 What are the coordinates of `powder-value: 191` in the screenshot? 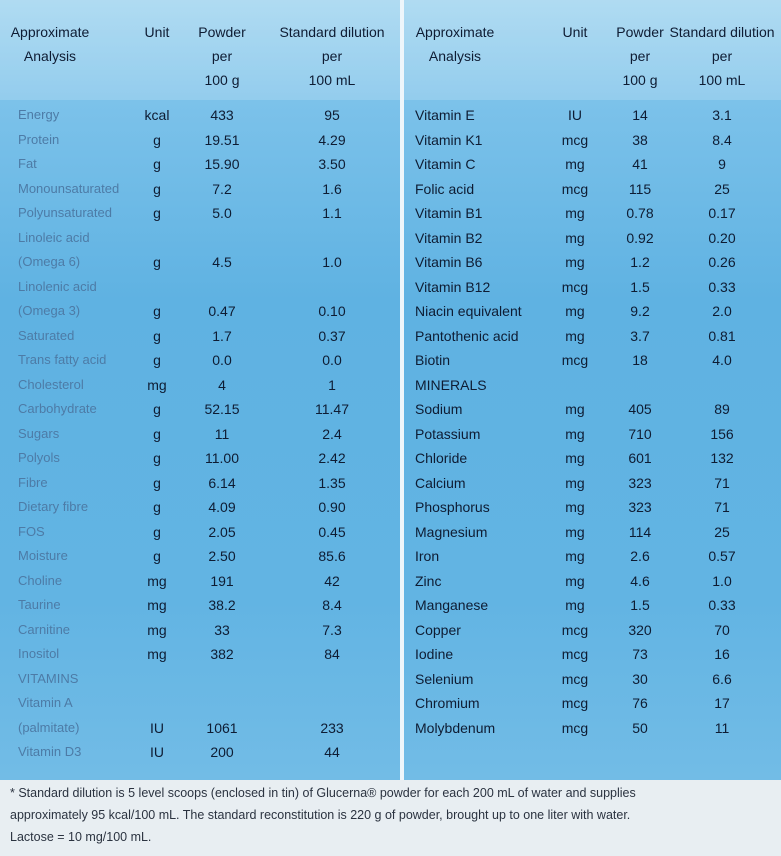 It's located at (222, 580).